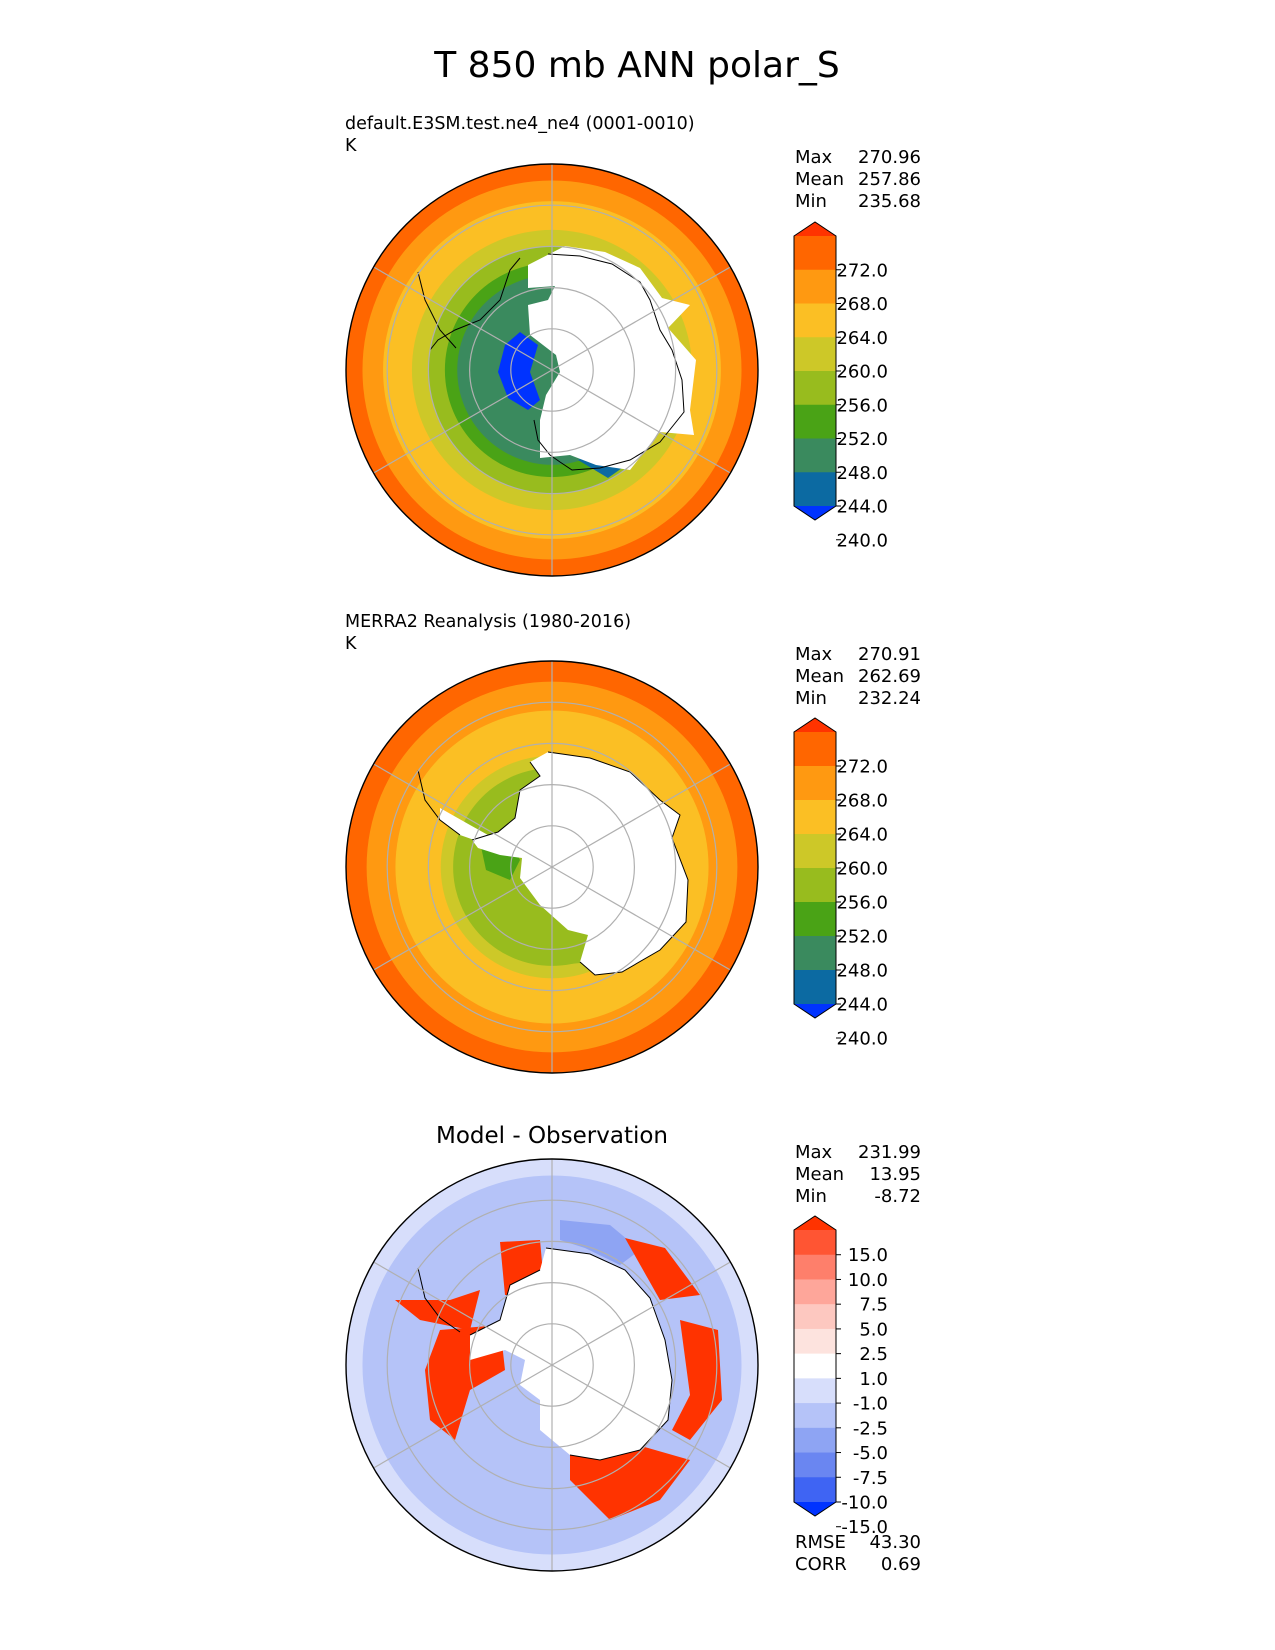 The height and width of the screenshot is (1650, 1275). I want to click on colorbar-tick-label: 268.0, so click(862, 801).